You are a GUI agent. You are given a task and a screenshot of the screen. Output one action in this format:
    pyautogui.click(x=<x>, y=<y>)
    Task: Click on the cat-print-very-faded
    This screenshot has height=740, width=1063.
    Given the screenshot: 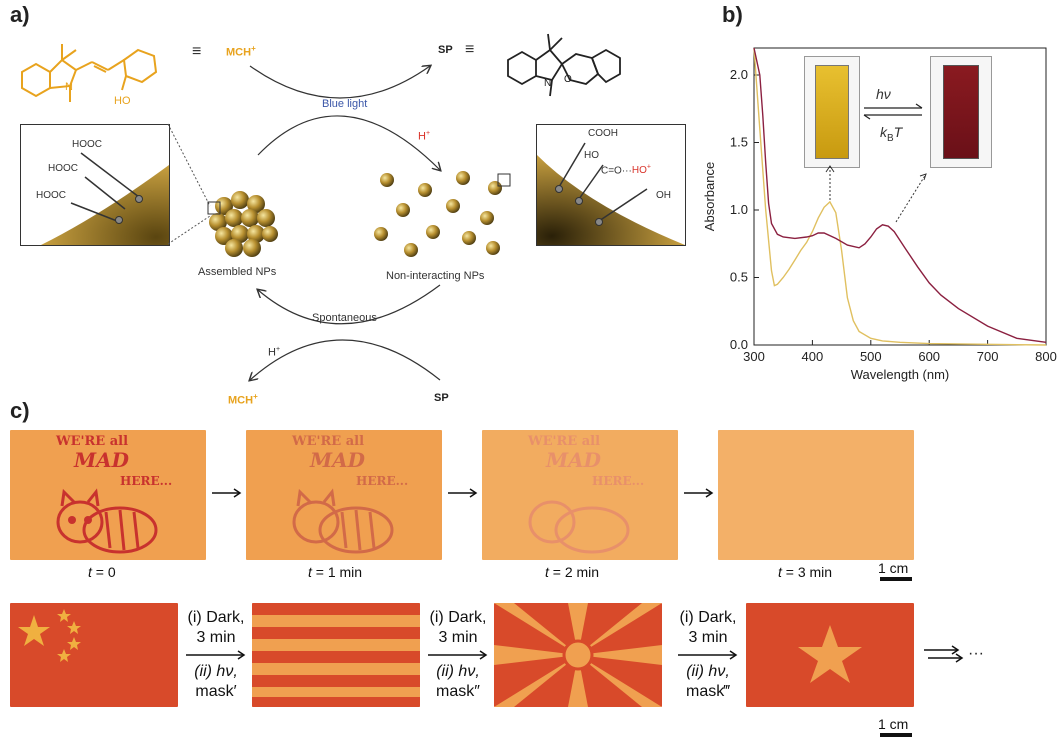 What is the action you would take?
    pyautogui.click(x=579, y=527)
    